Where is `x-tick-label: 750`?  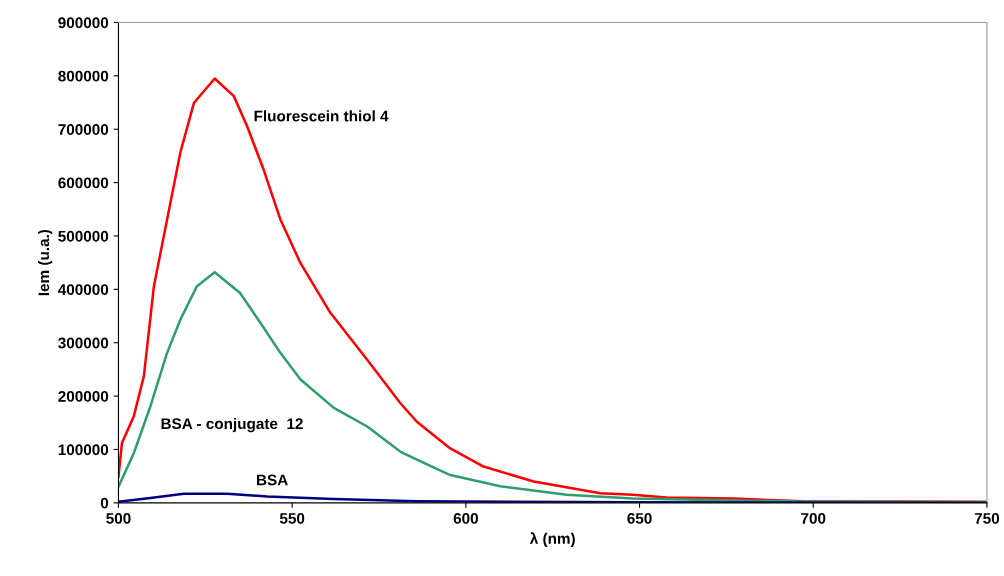 x-tick-label: 750 is located at coordinates (987, 518).